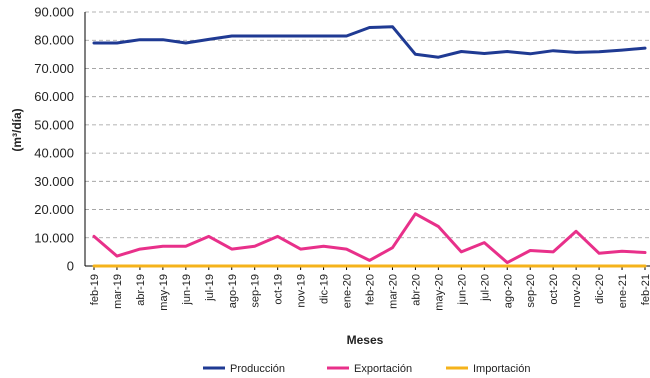  What do you see at coordinates (462, 290) in the screenshot?
I see `x-tick-label: jun-20` at bounding box center [462, 290].